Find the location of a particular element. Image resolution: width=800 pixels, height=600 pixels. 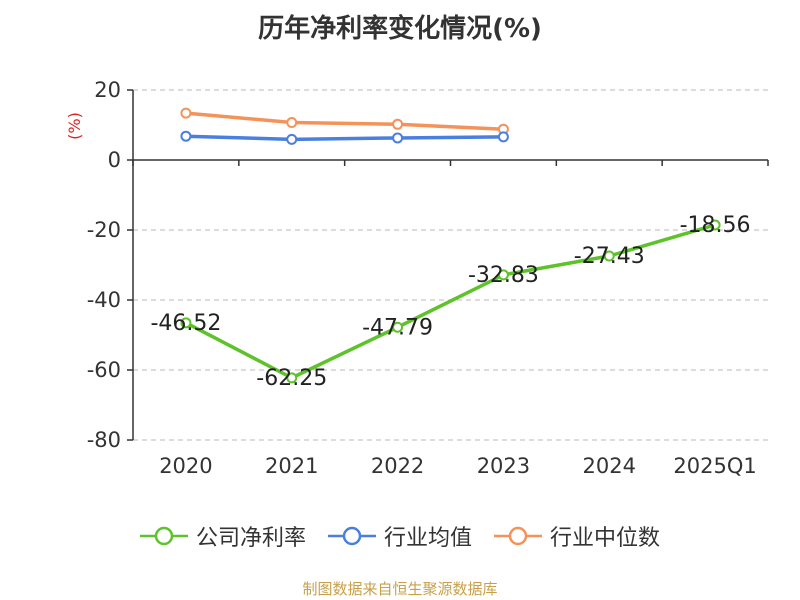

y-tick-label: -40 is located at coordinates (104, 300).